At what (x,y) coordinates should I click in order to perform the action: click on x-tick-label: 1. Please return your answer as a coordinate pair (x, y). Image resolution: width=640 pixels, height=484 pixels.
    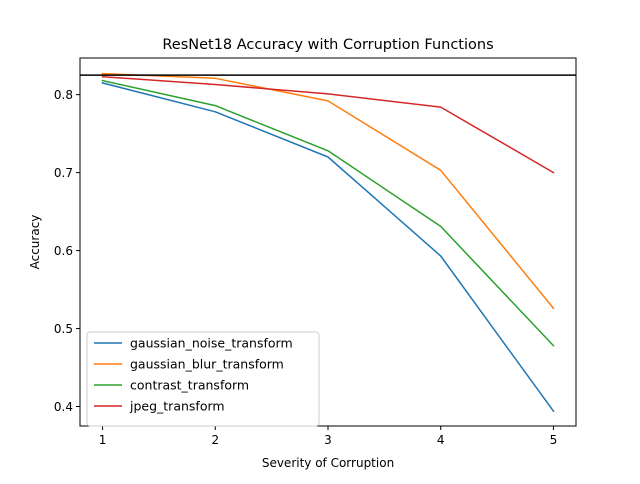
    Looking at the image, I should click on (103, 440).